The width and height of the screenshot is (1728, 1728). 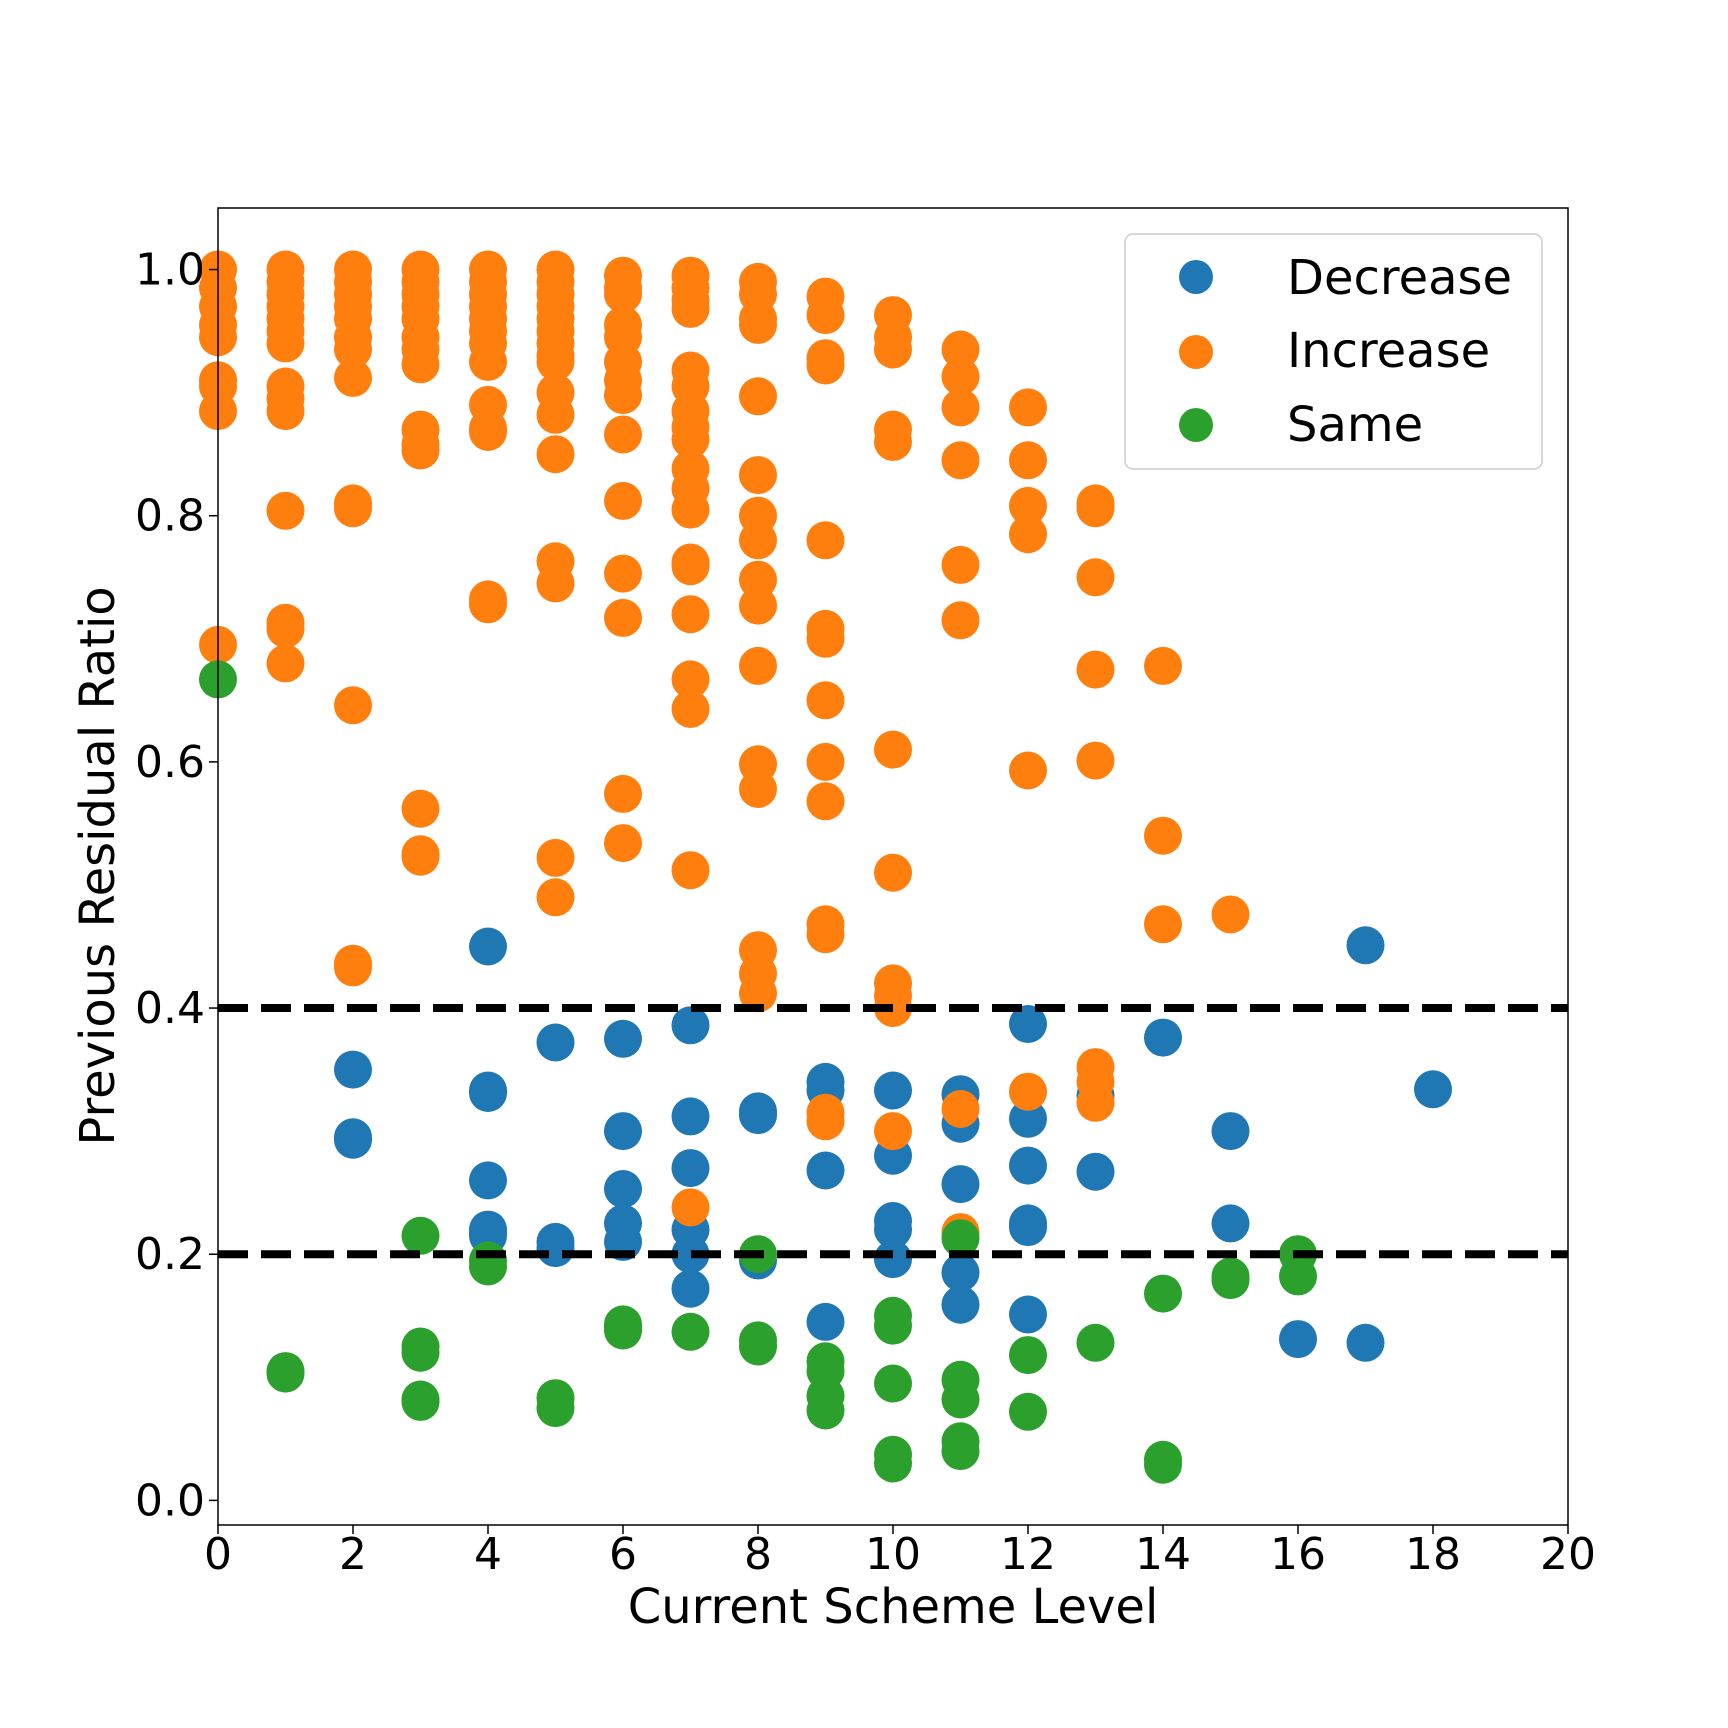 What do you see at coordinates (1433, 1554) in the screenshot?
I see `x-tick-label: 18` at bounding box center [1433, 1554].